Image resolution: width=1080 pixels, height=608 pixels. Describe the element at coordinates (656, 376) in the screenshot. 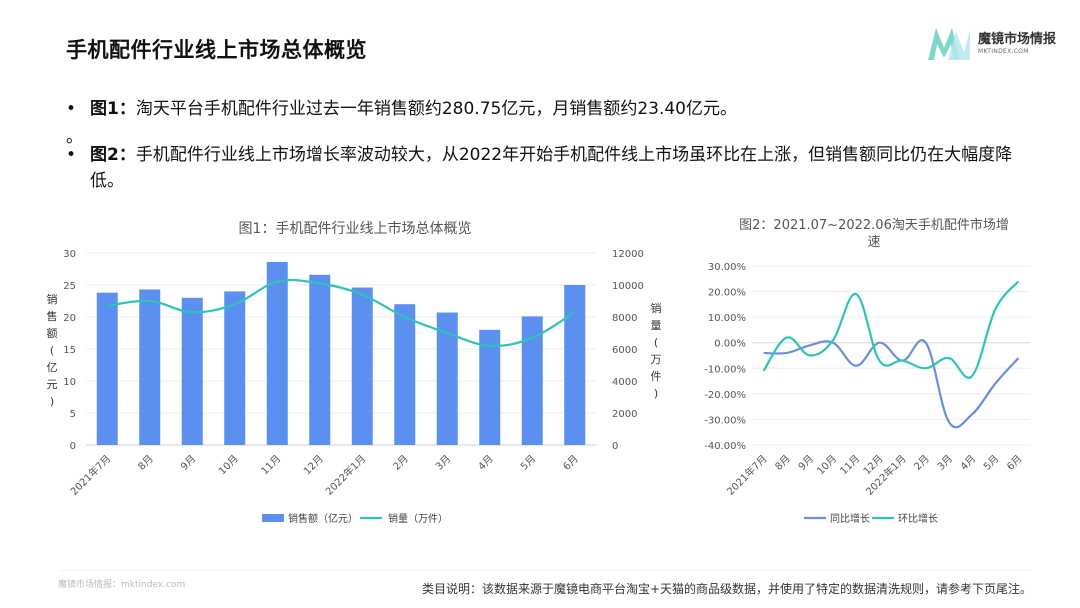

I see `y2-axis-label-char: 件` at that location.